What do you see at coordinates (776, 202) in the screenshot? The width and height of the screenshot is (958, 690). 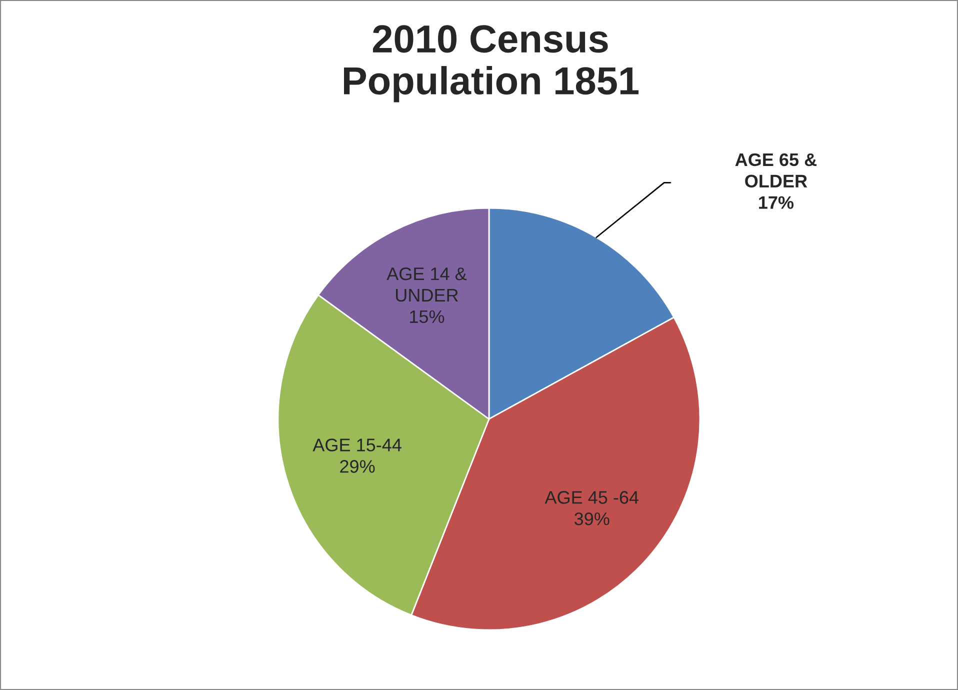 I see `data-label: 17%` at bounding box center [776, 202].